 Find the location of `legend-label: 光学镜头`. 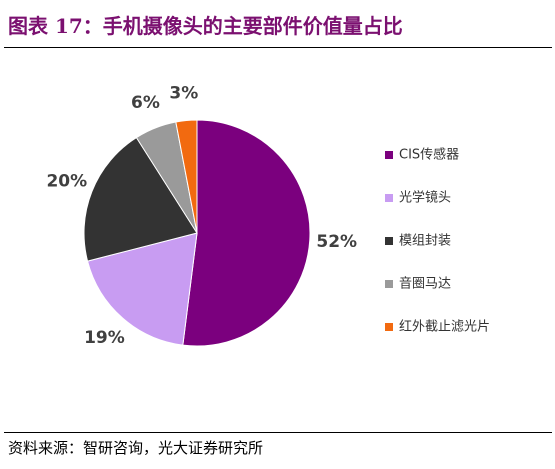

legend-label: 光学镜头 is located at coordinates (425, 198).